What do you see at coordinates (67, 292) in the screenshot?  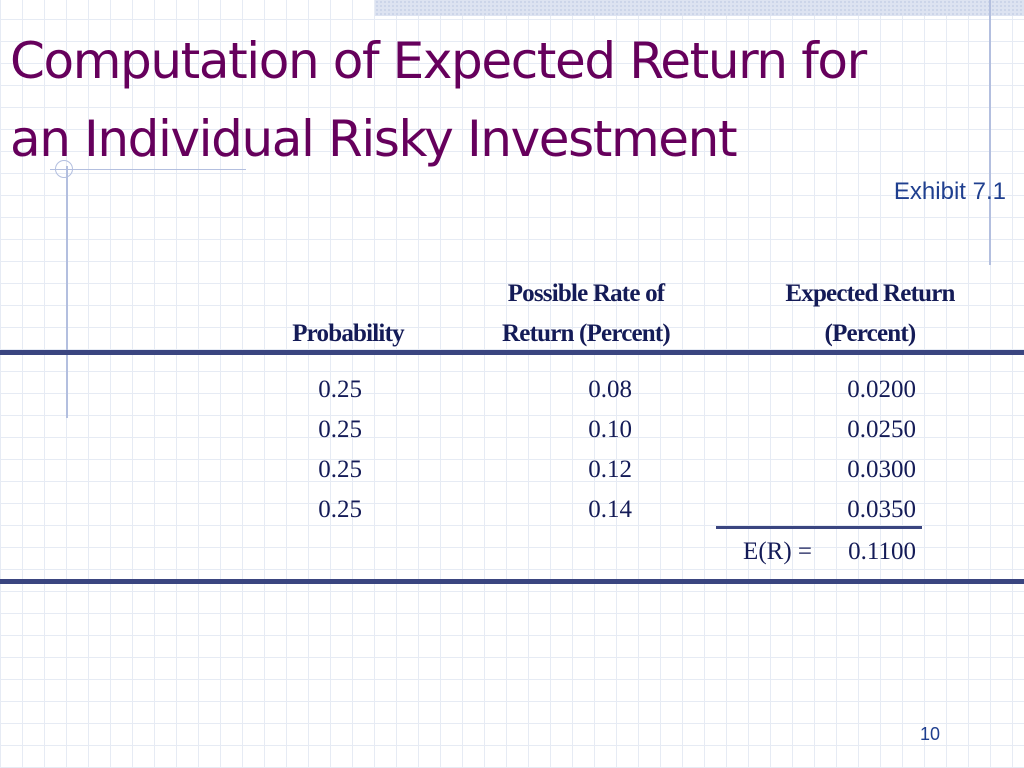 I see `left-decorative-line` at bounding box center [67, 292].